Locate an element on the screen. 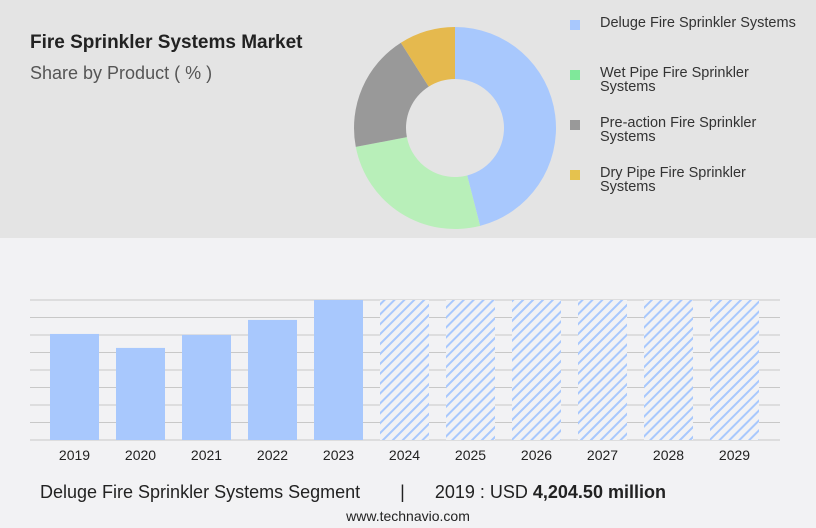 This screenshot has width=816, height=528. legend-label: Pre-action Fire Sprinkler Systems is located at coordinates (678, 130).